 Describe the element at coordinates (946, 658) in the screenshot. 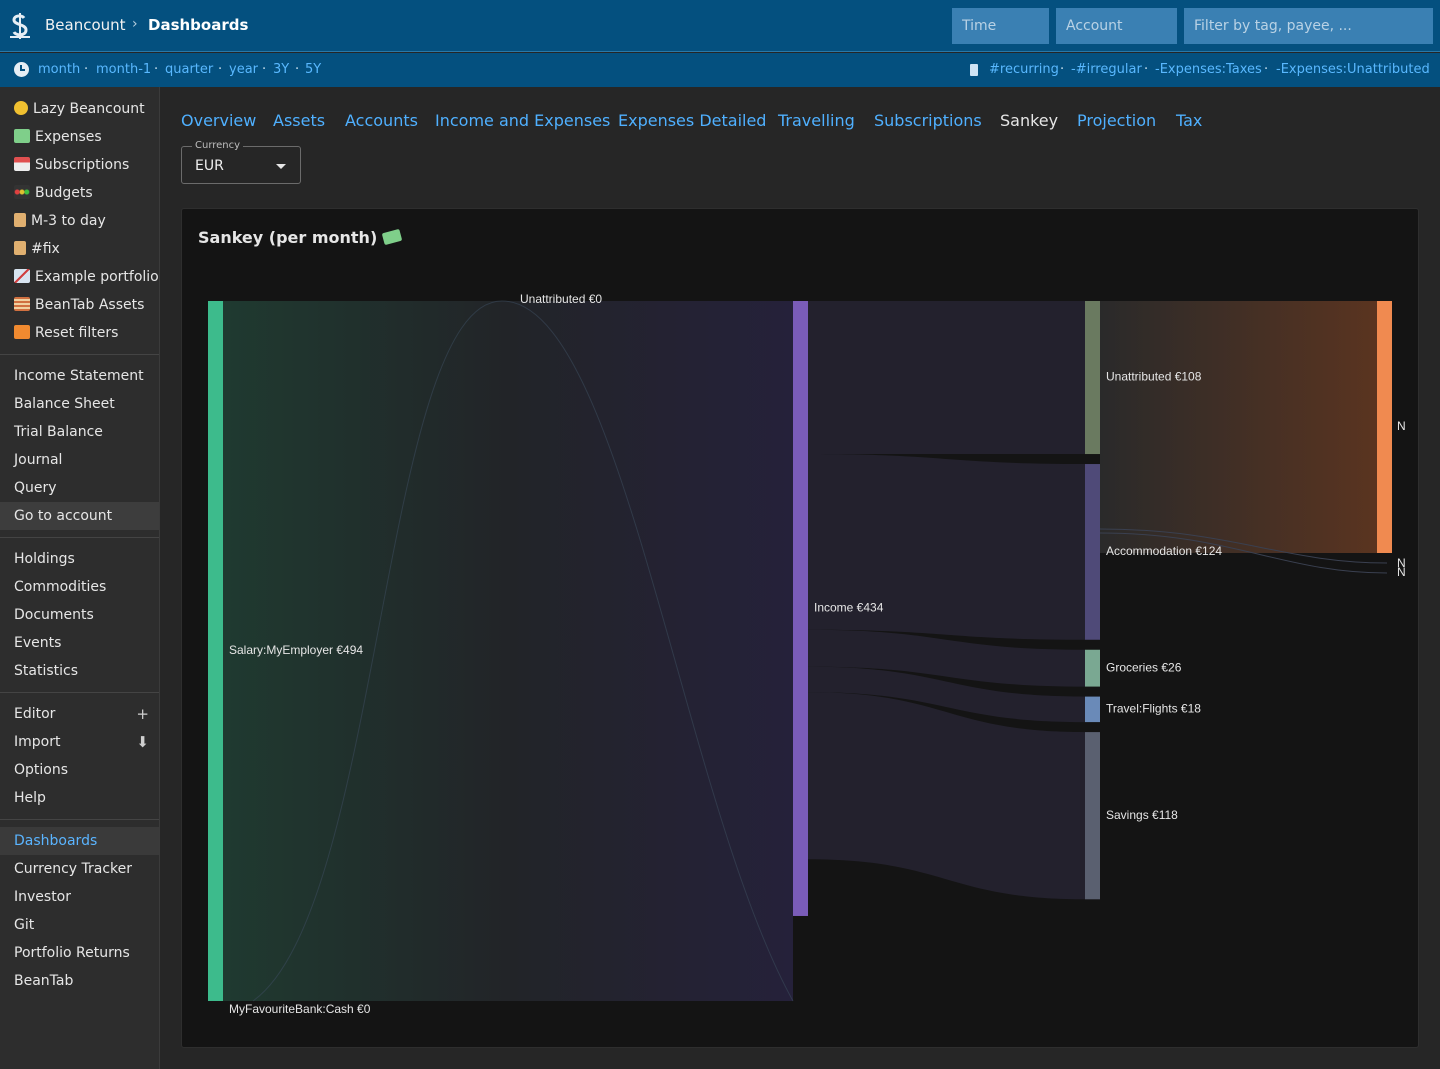

I see `sankey-link-income-groceries` at that location.